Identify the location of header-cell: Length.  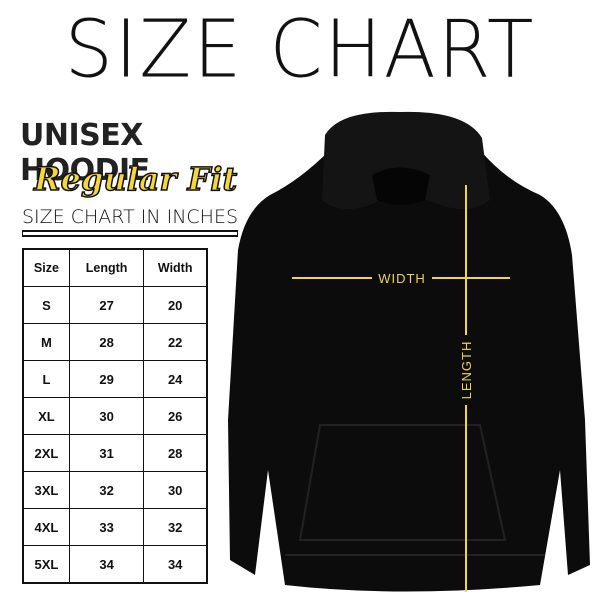
(106, 267).